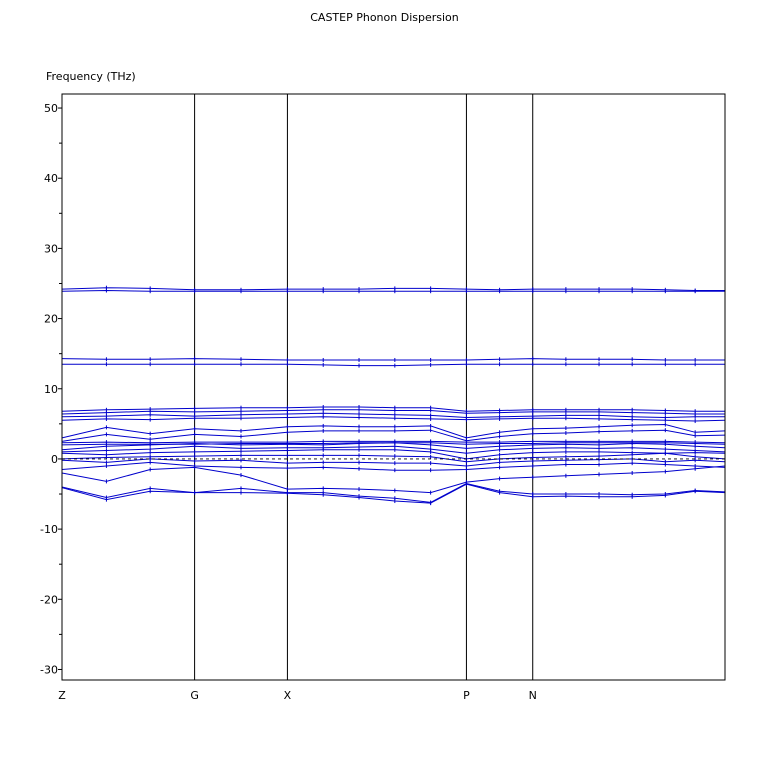 This screenshot has width=769, height=768. What do you see at coordinates (49, 529) in the screenshot?
I see `y-tick-label: -10` at bounding box center [49, 529].